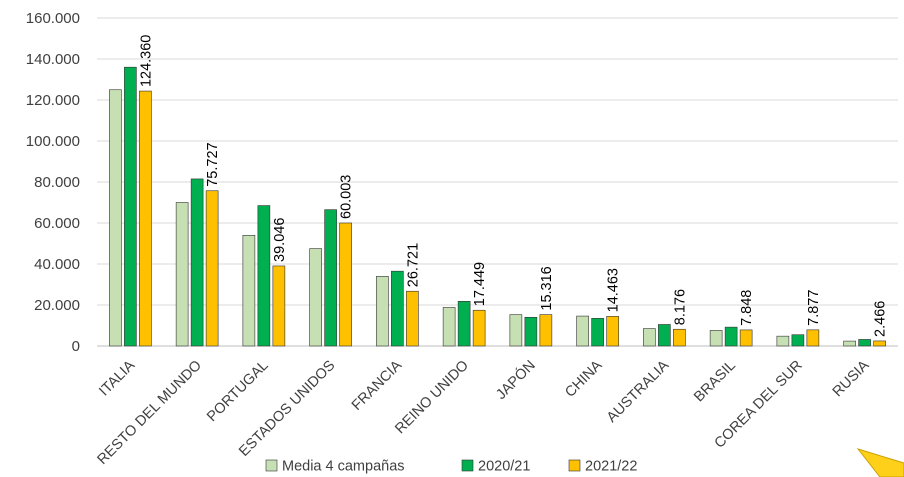 This screenshot has width=904, height=477. Describe the element at coordinates (547, 288) in the screenshot. I see `data-label: 15.316` at that location.